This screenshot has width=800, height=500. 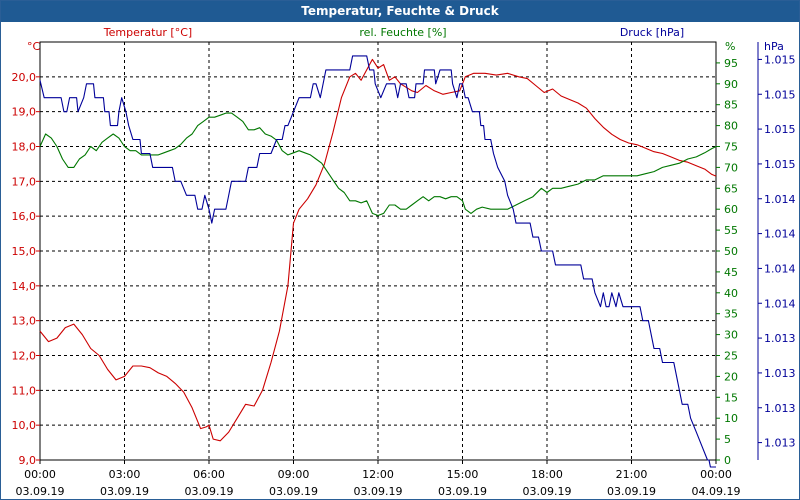 What do you see at coordinates (400, 11) in the screenshot?
I see `chart-title: Temperatur, Feuchte & Druck` at bounding box center [400, 11].